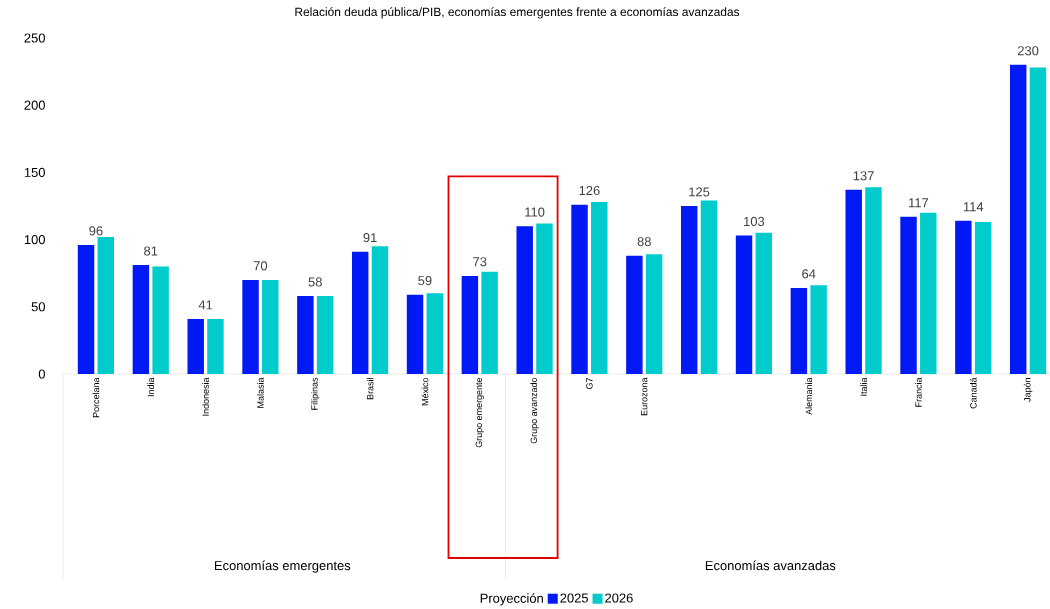  What do you see at coordinates (96, 397) in the screenshot?
I see `x-tick-label: Porcelana` at bounding box center [96, 397].